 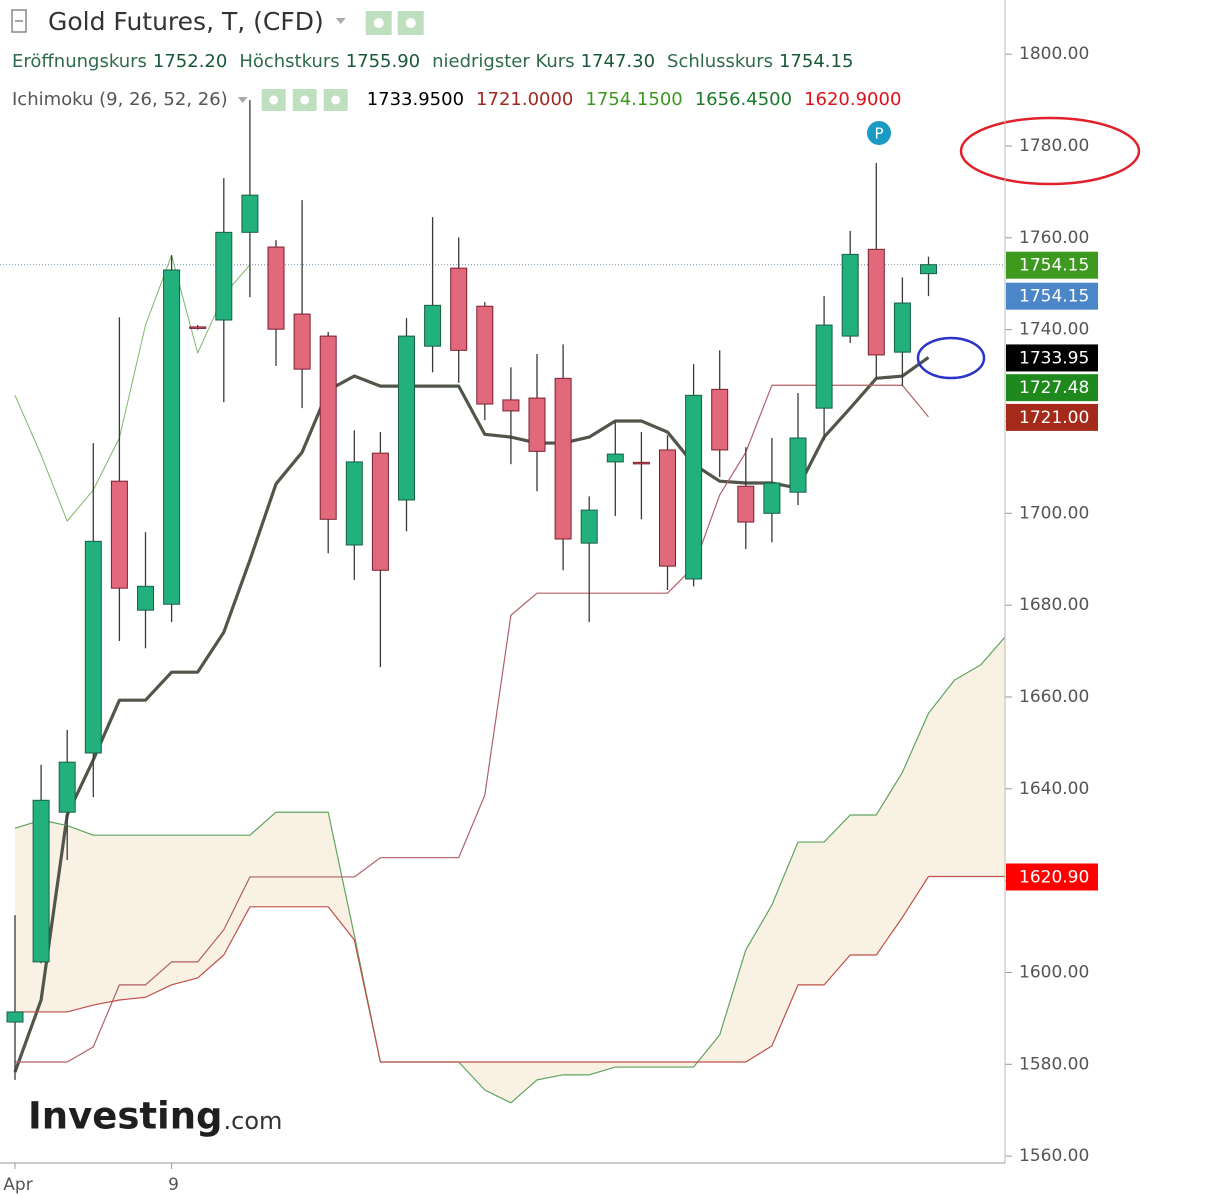 I want to click on price-tag-label: 1620.90, so click(x=1054, y=877).